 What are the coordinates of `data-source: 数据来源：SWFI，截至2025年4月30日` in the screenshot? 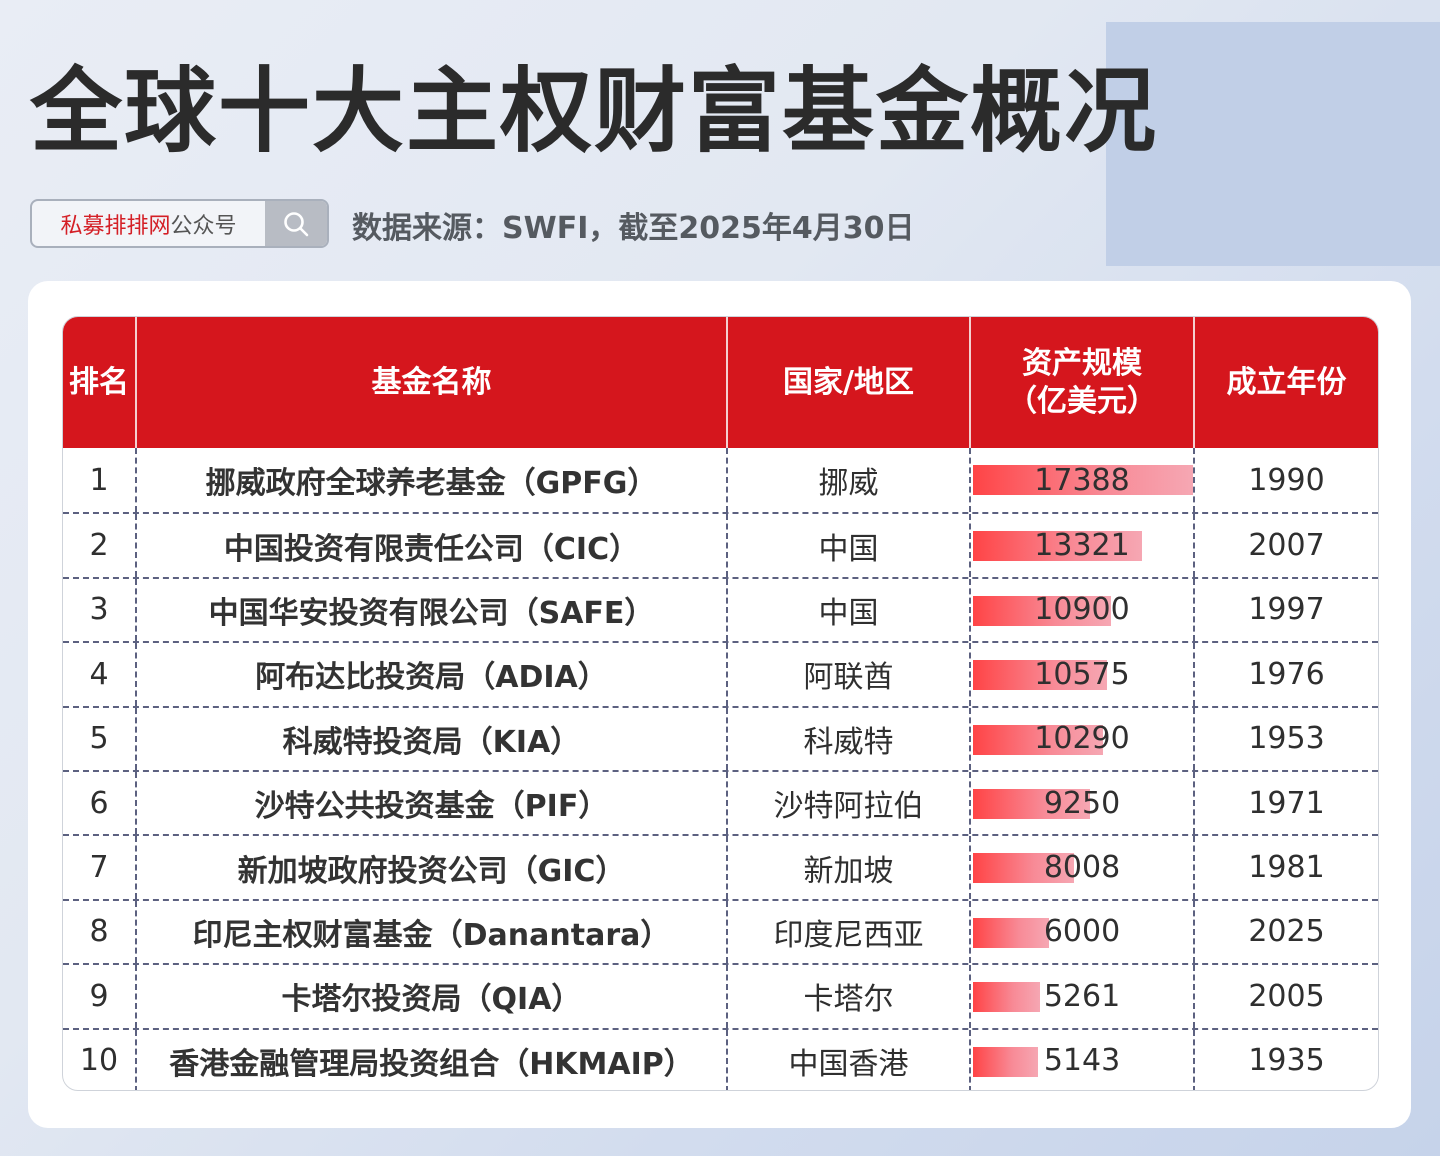 It's located at (633, 228).